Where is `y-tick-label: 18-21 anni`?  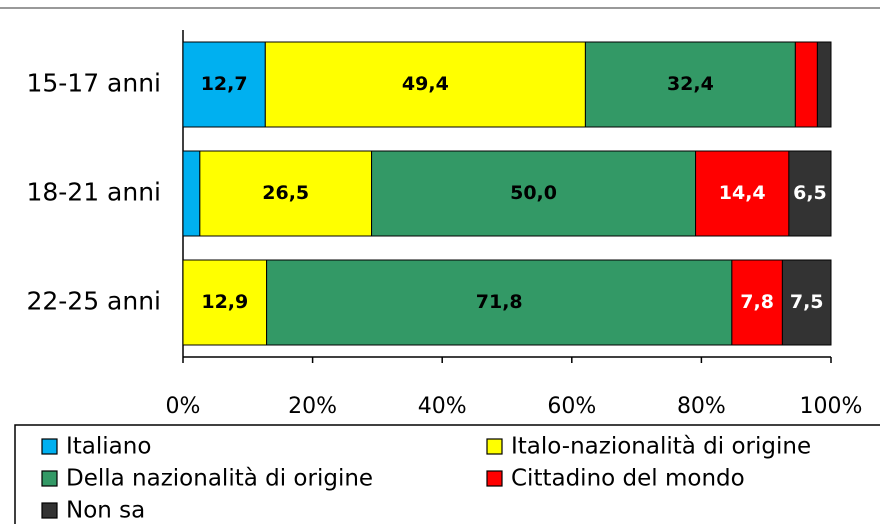 y-tick-label: 18-21 anni is located at coordinates (93, 192).